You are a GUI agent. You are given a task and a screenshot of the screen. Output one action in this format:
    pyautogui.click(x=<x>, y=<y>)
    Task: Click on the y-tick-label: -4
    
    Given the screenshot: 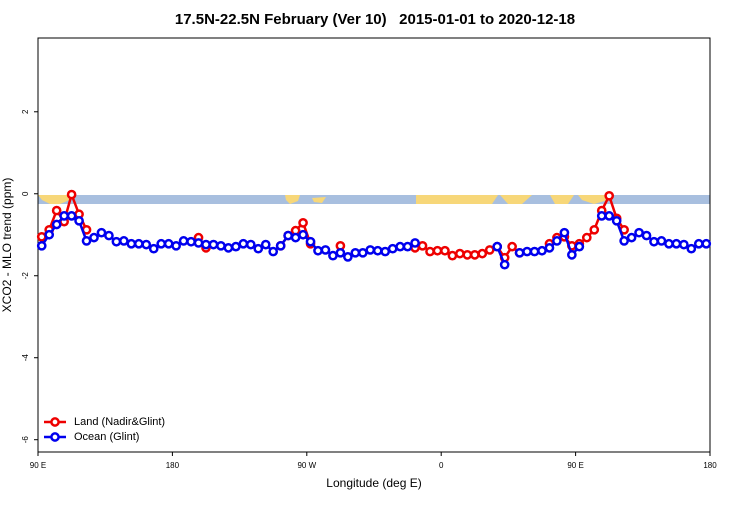 What is the action you would take?
    pyautogui.click(x=25, y=358)
    